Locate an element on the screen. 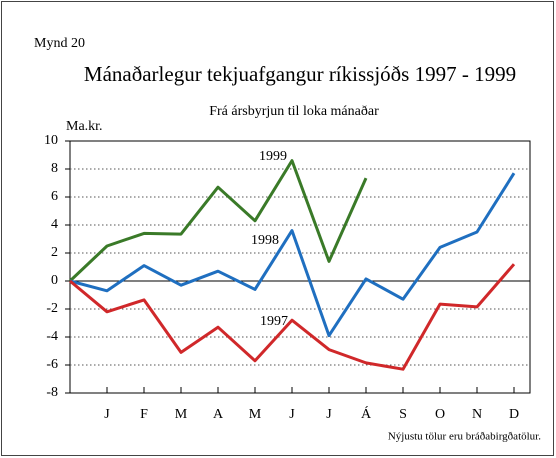 The width and height of the screenshot is (556, 458). y-axis-label: Ma.kr. is located at coordinates (84, 126).